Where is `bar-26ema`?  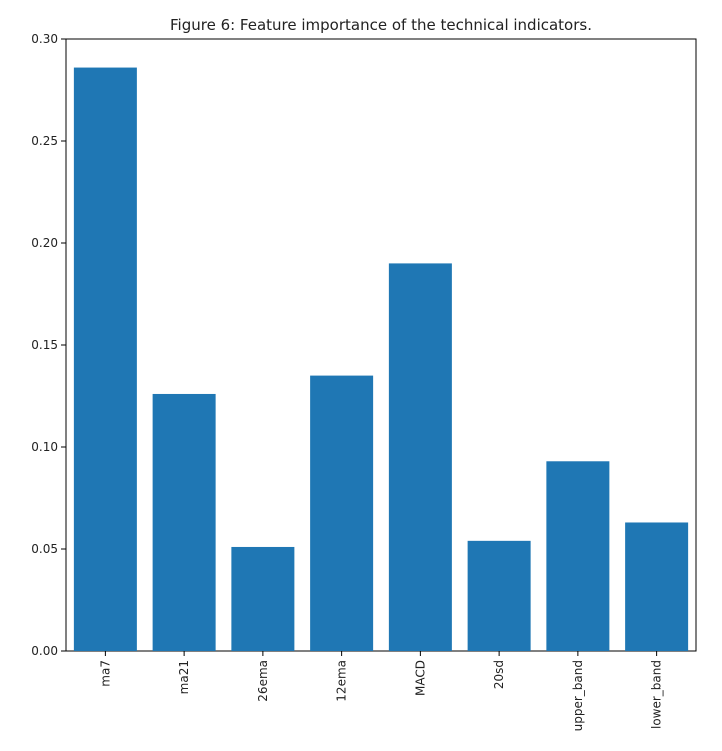
bar-26ema is located at coordinates (263, 598).